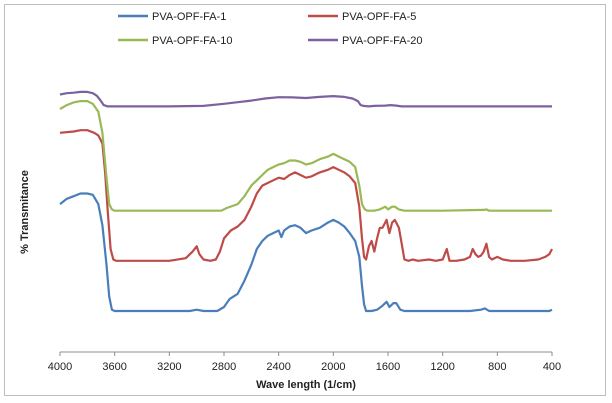 This screenshot has width=612, height=403. Describe the element at coordinates (388, 367) in the screenshot. I see `x-tick-label: 1600` at that location.